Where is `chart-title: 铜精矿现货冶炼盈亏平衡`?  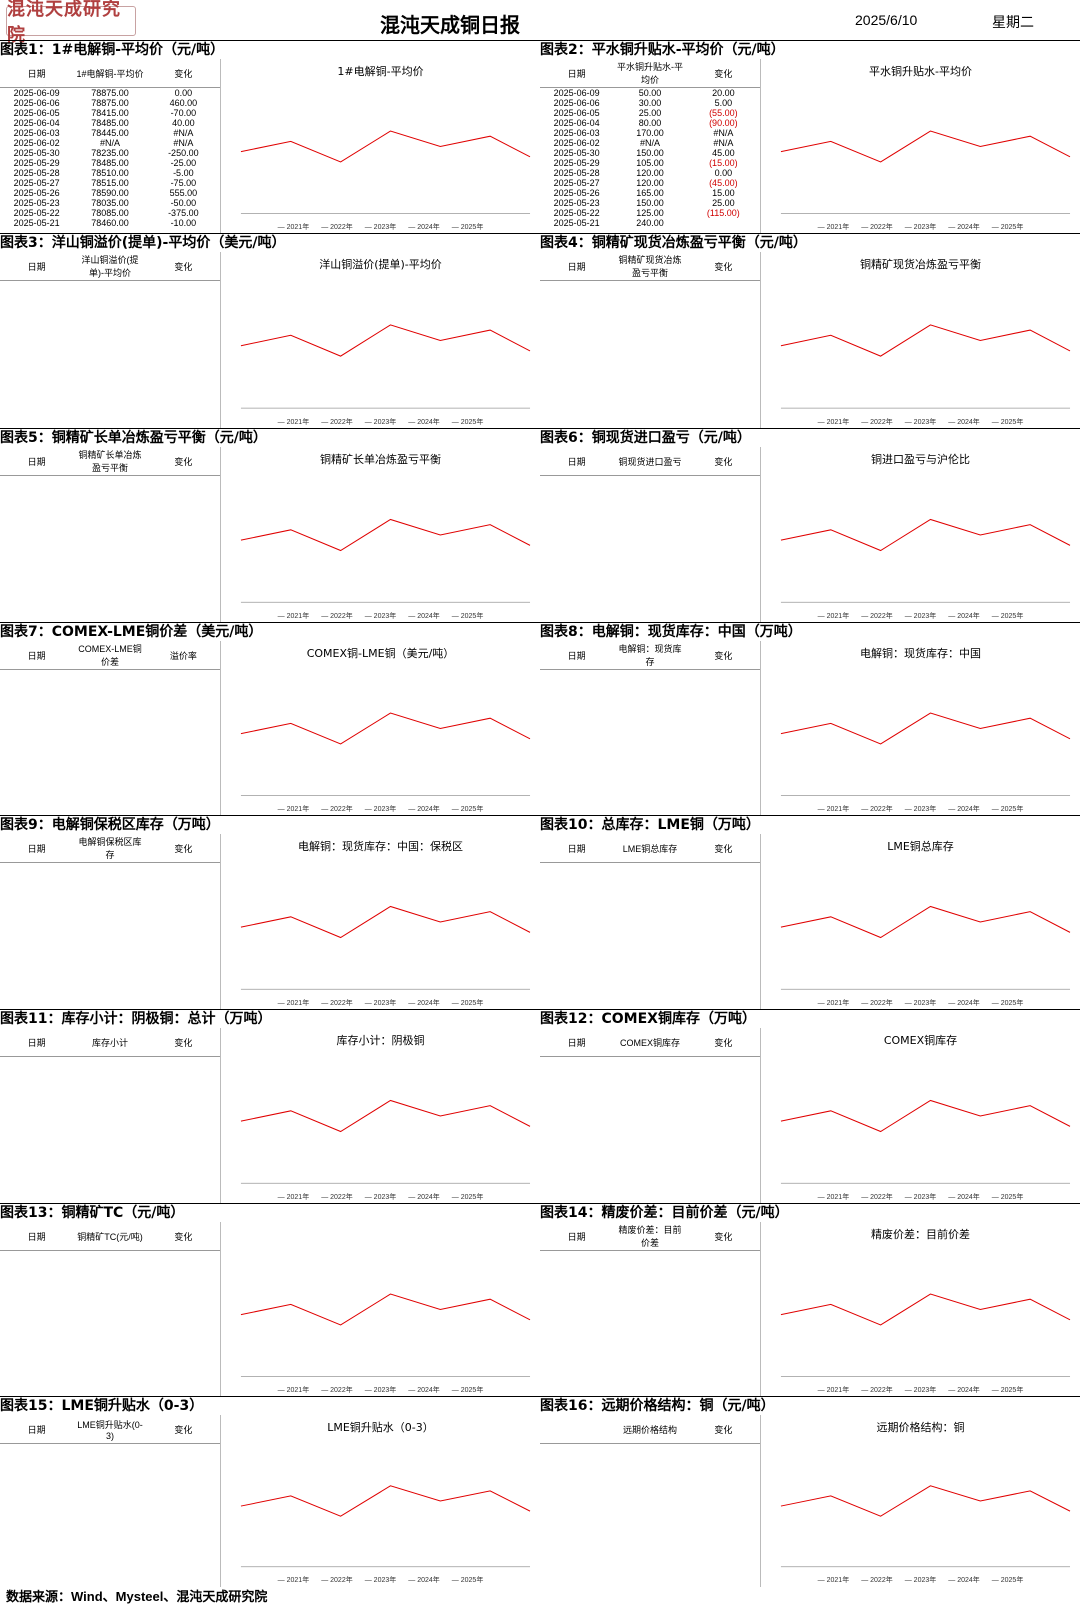 chart-title: 铜精矿现货冶炼盈亏平衡 is located at coordinates (920, 264).